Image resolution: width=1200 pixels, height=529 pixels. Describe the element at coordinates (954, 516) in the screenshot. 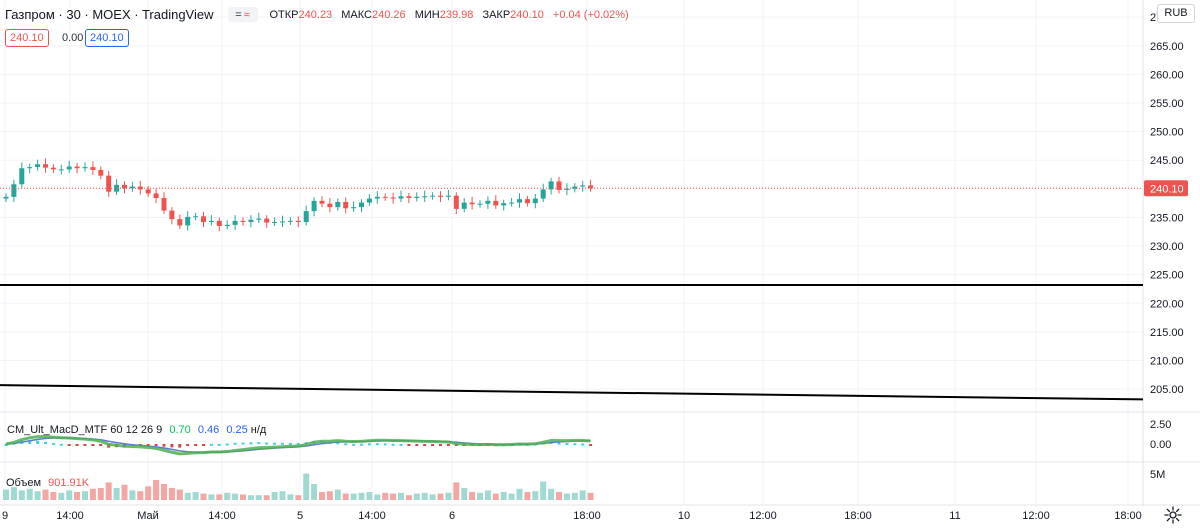

I see `time-tick-label: 11` at that location.